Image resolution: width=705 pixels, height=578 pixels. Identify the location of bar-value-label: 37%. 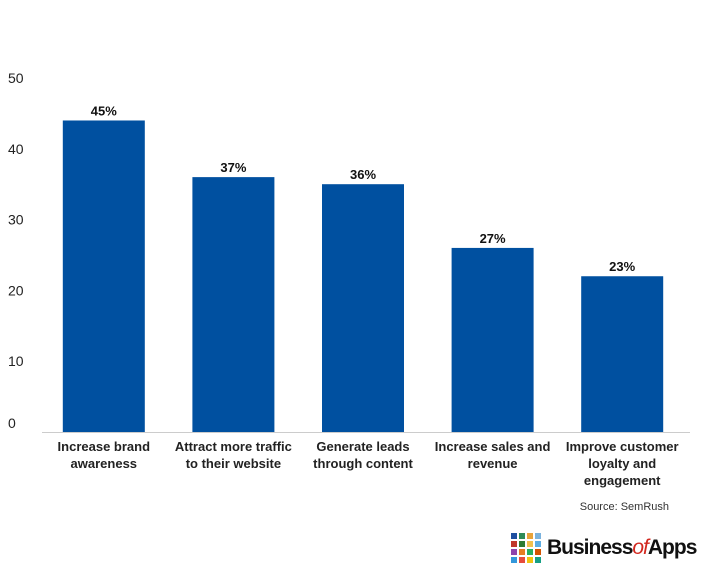
(233, 167).